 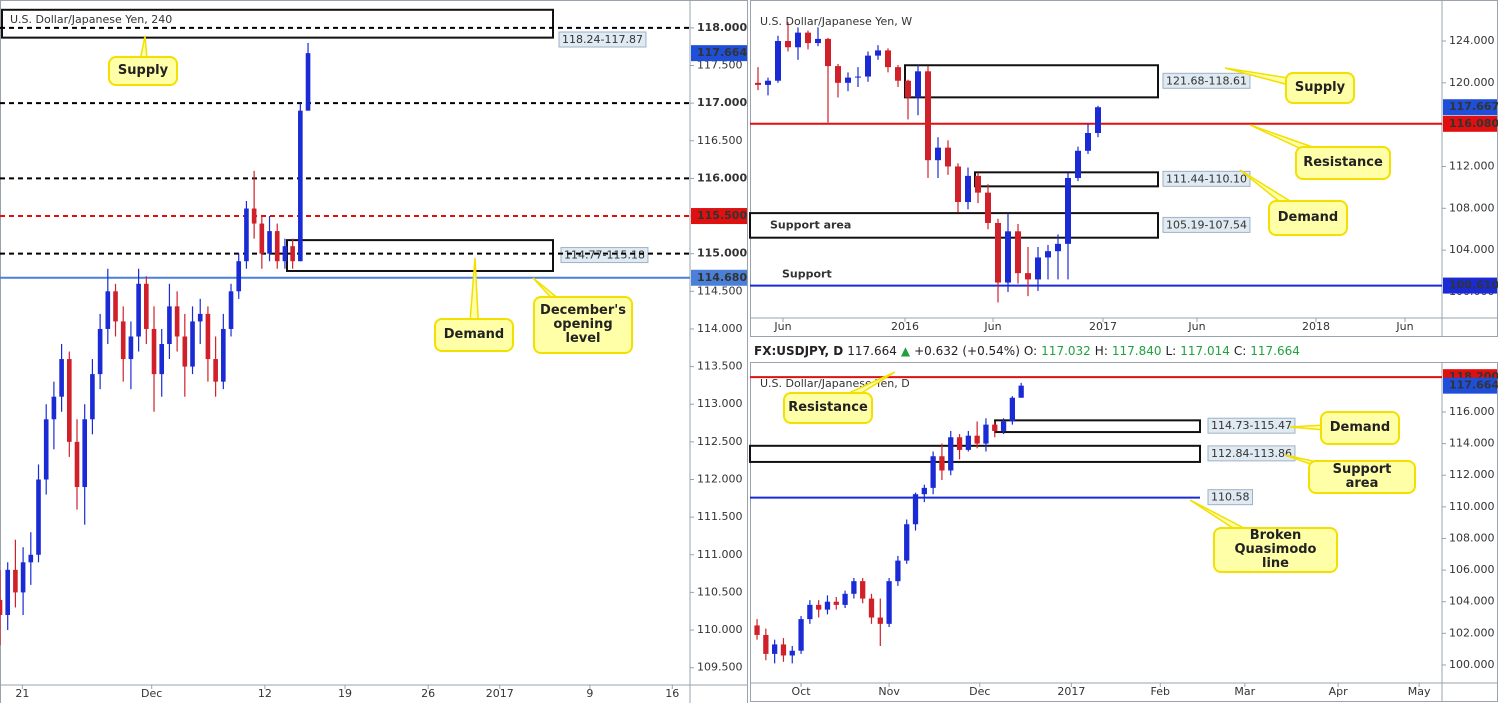 What do you see at coordinates (589, 693) in the screenshot?
I see `x-tick-label: 9` at bounding box center [589, 693].